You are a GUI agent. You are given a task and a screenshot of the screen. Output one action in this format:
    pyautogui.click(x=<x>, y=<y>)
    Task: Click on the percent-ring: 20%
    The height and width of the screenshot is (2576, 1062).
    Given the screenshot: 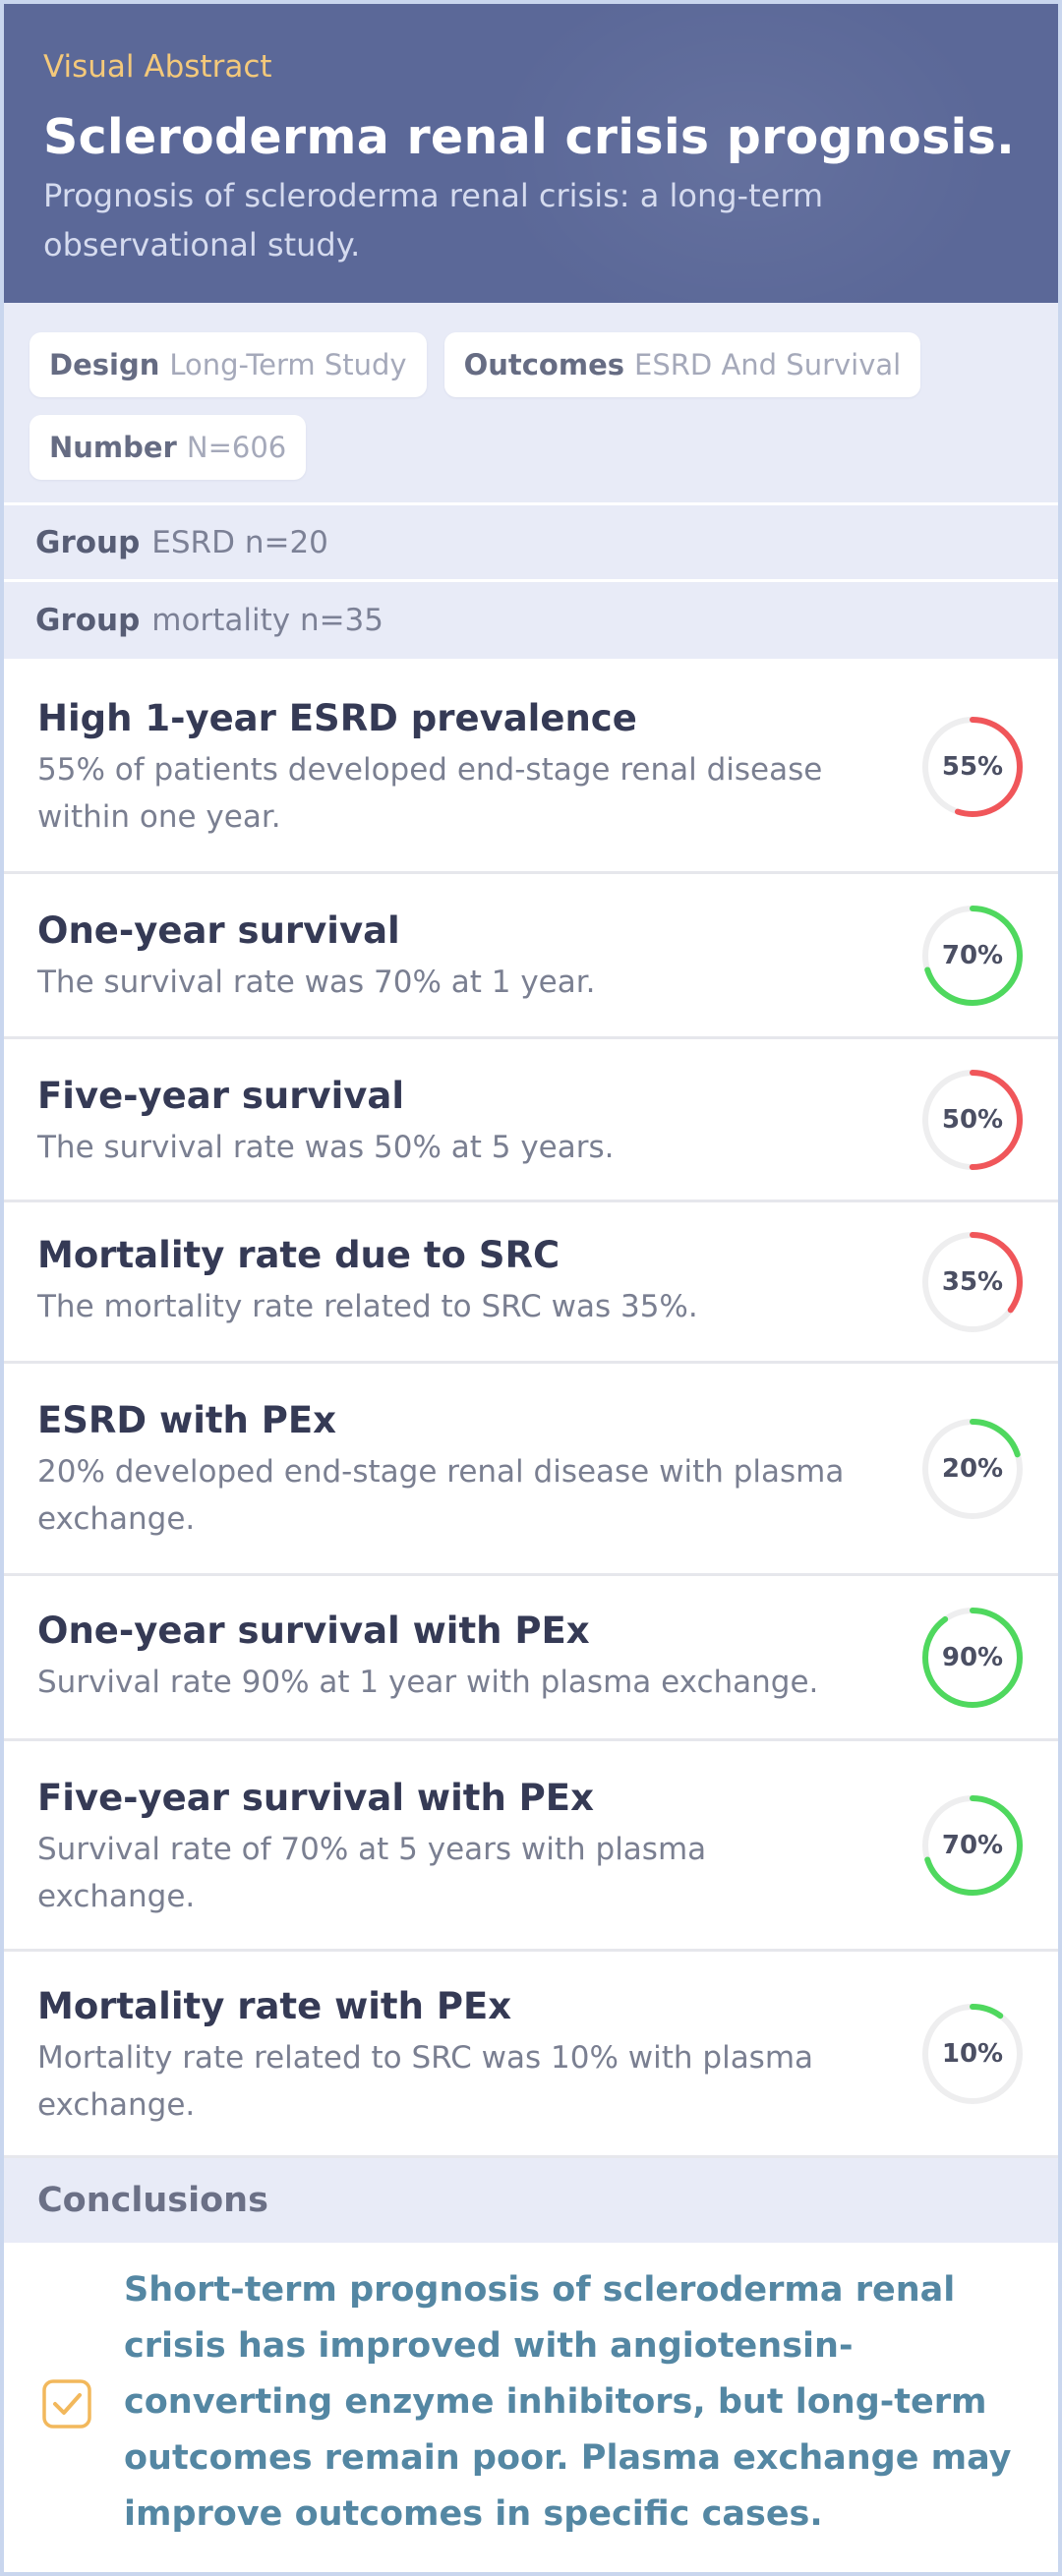 What is the action you would take?
    pyautogui.click(x=972, y=1469)
    